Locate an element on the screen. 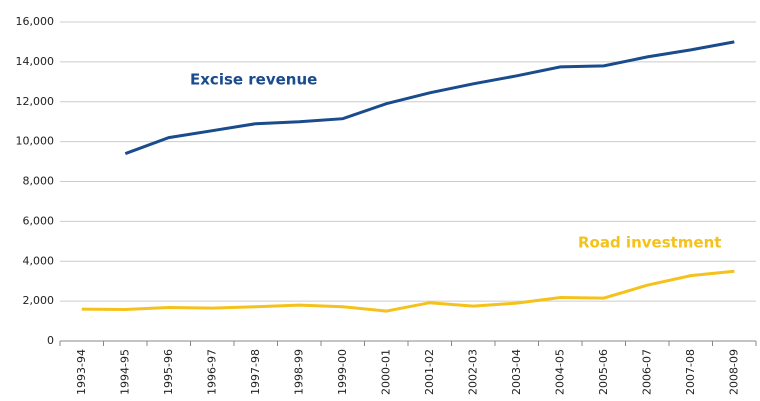 Image resolution: width=760 pixels, height=401 pixels. x-tick-label: 2004-05 is located at coordinates (559, 372).